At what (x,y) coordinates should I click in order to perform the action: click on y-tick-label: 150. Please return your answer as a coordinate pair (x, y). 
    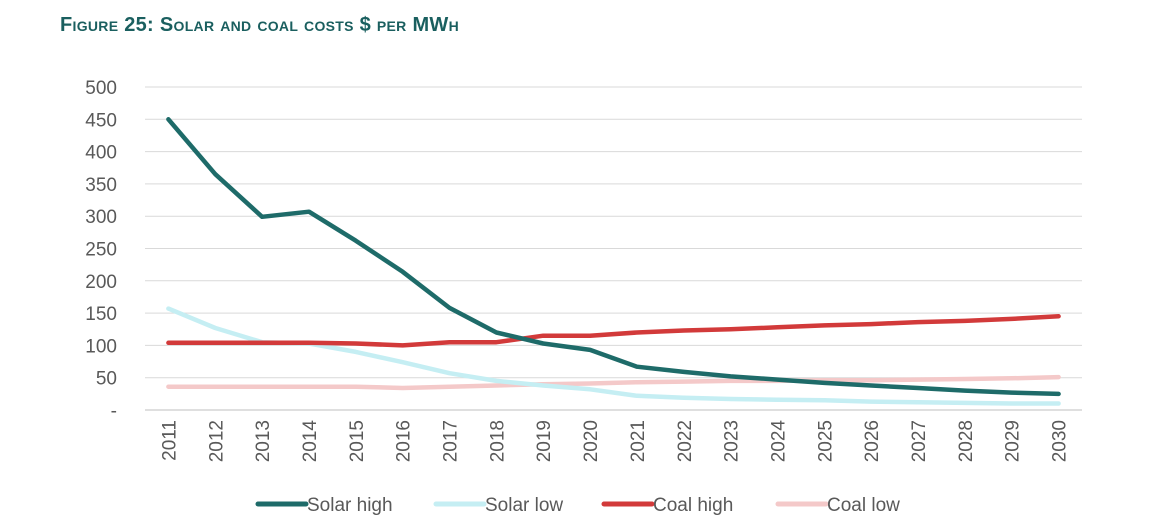
    Looking at the image, I should click on (101, 314).